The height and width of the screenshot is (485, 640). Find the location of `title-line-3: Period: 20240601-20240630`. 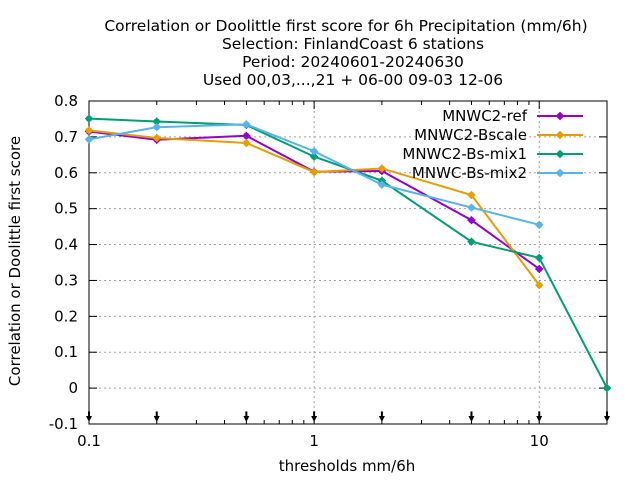

title-line-3: Period: 20240601-20240630 is located at coordinates (353, 62).